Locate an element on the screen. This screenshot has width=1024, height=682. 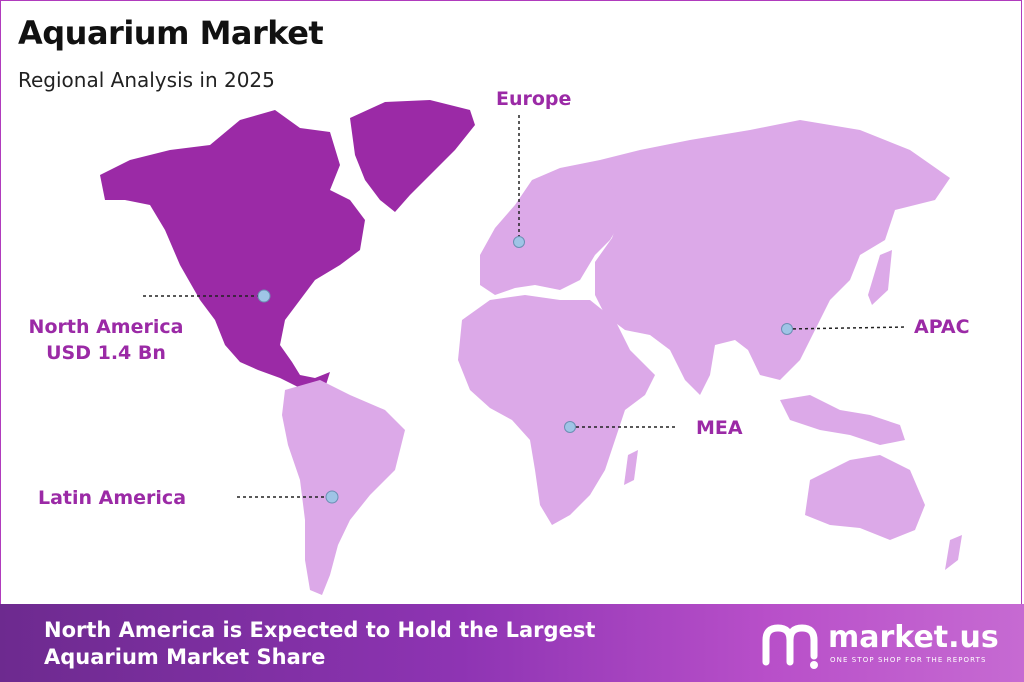
north-america-name: North America is located at coordinates (106, 327).